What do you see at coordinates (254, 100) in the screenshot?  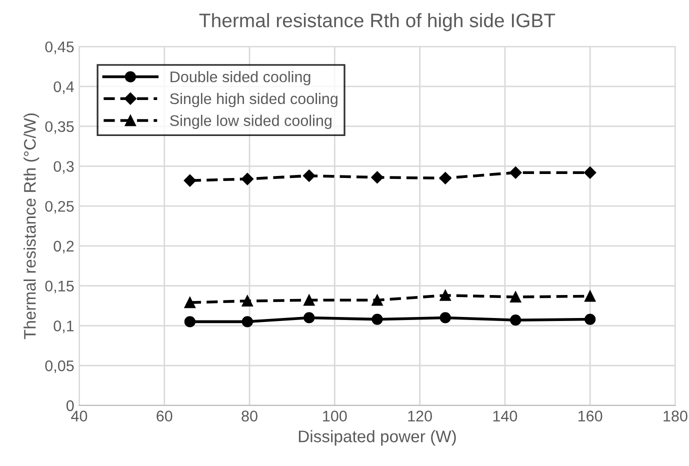 I see `legend-label: Single high sided cooling` at bounding box center [254, 100].